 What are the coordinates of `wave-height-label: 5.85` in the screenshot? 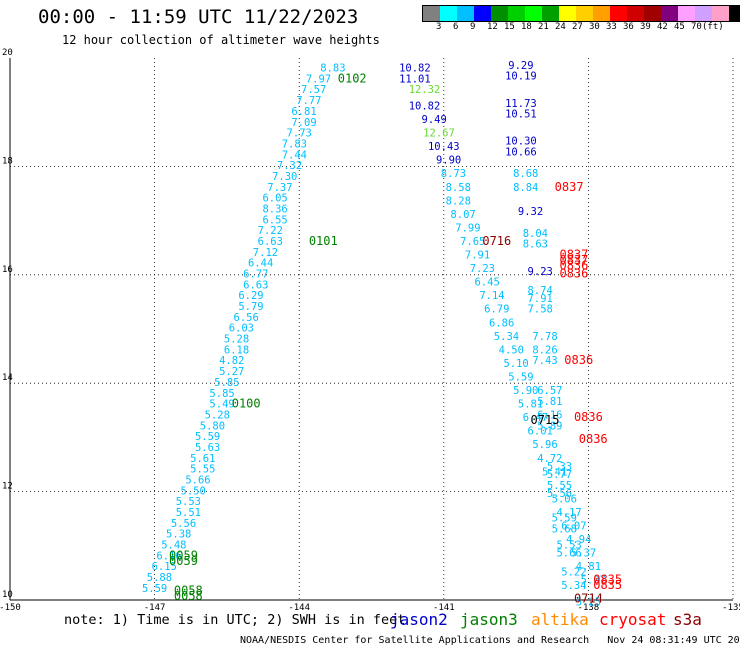 It's located at (226, 383).